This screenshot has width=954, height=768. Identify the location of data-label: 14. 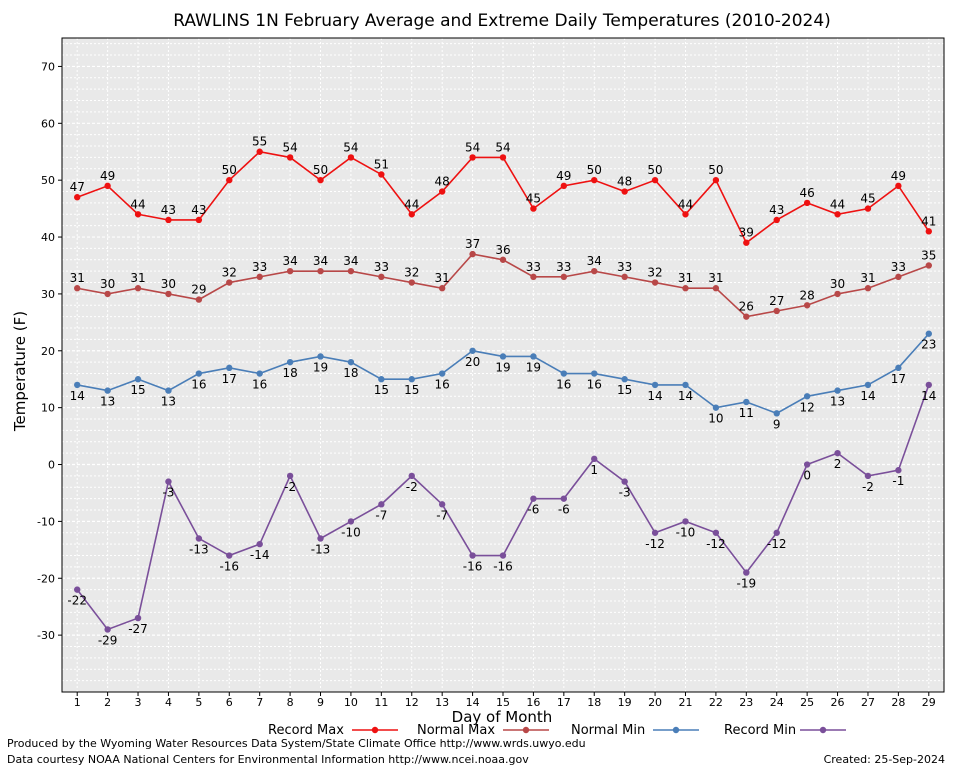
(685, 396).